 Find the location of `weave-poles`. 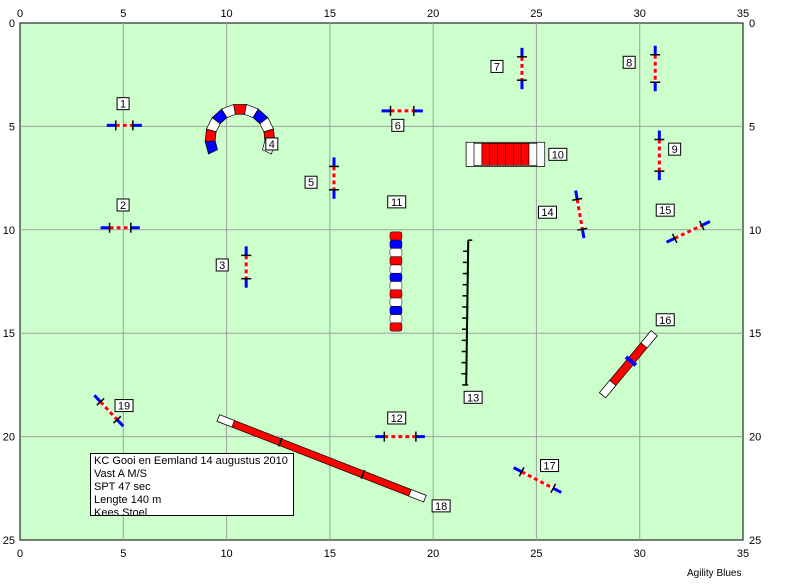

weave-poles is located at coordinates (467, 312).